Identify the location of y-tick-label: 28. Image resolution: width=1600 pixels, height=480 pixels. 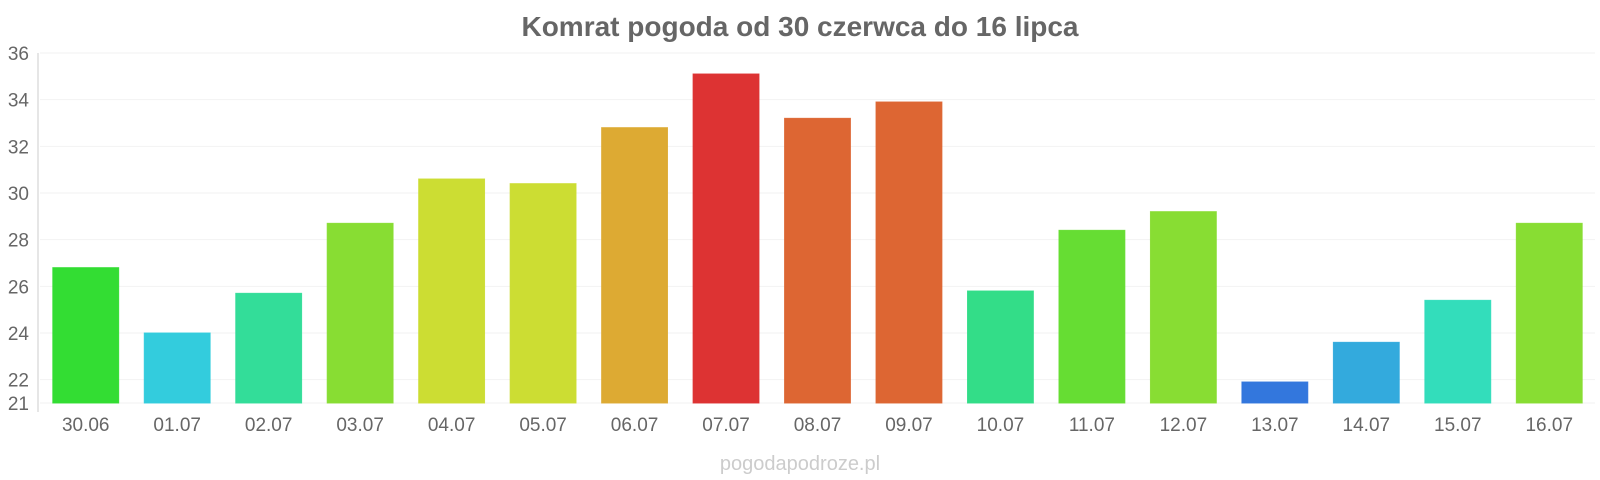
(18, 241).